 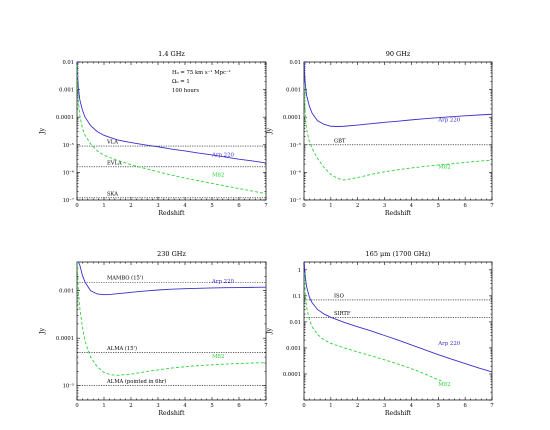 I want to click on threshold-label: SIRTF, so click(x=342, y=314).